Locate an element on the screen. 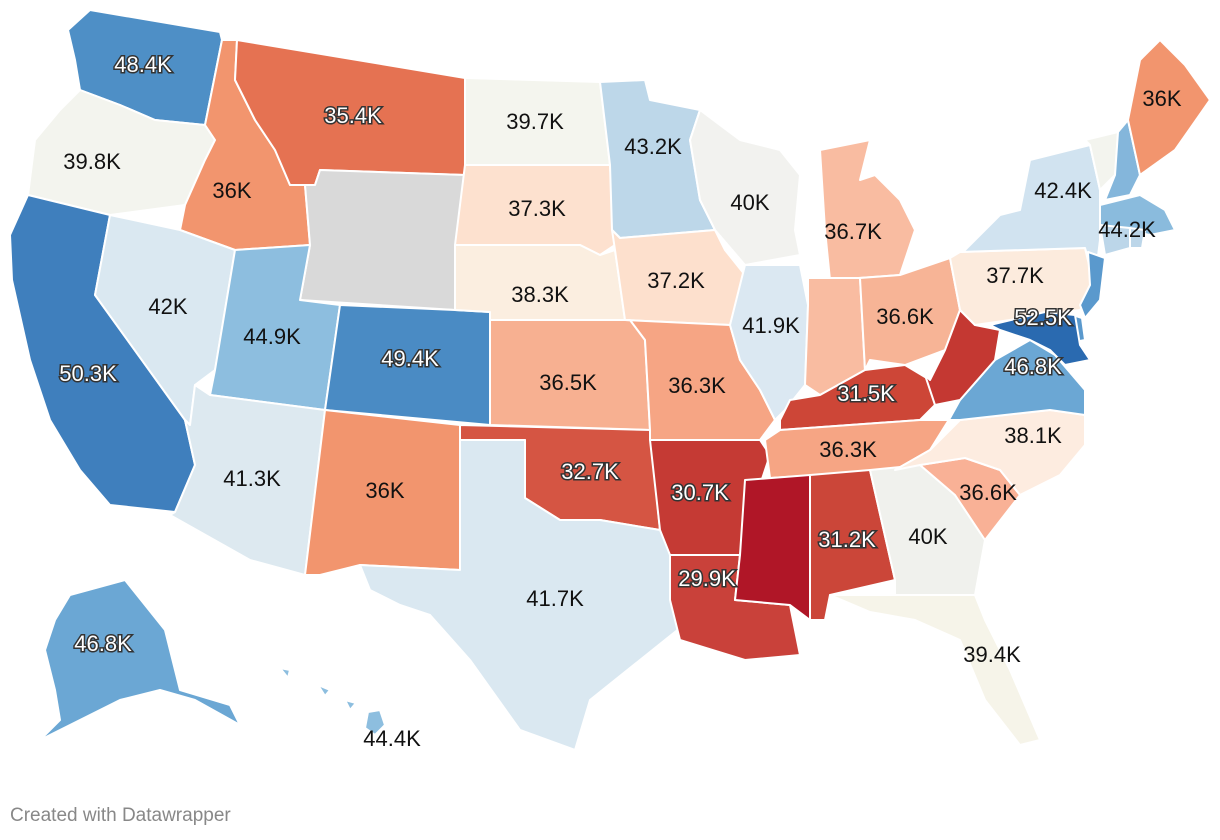 This screenshot has height=840, width=1220. state-label-ny: 42.4K is located at coordinates (1063, 190).